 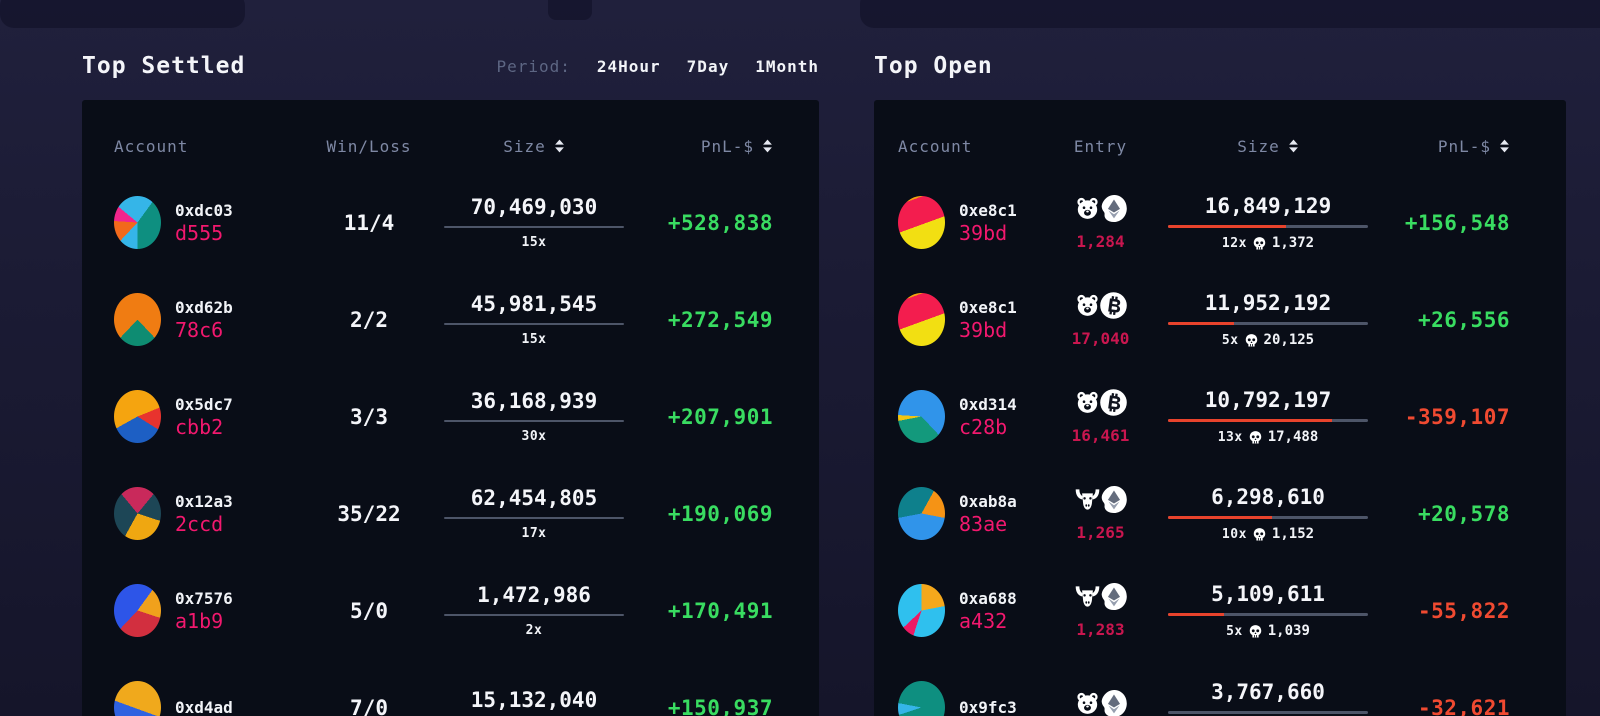 I want to click on account-suffix: cbb2, so click(x=199, y=426).